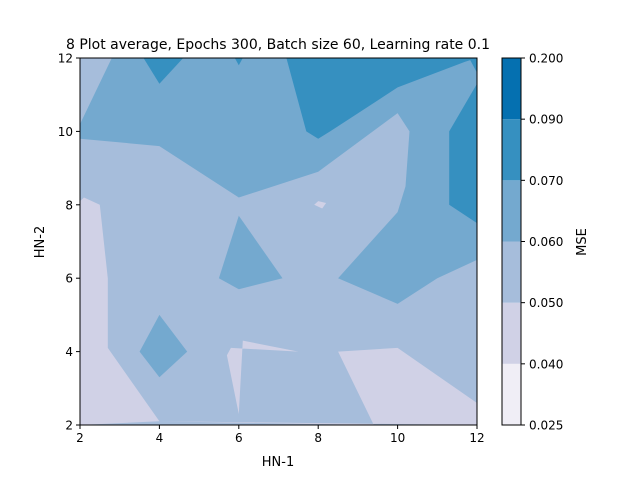  What do you see at coordinates (69, 205) in the screenshot?
I see `y-tick-label: 8` at bounding box center [69, 205].